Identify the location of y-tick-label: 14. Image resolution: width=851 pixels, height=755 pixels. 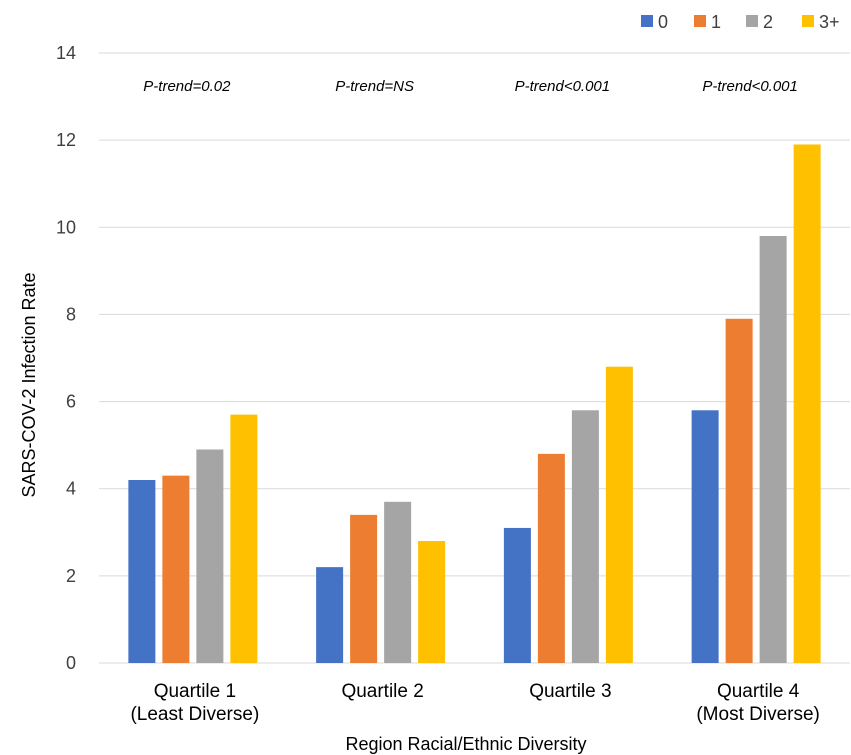
(66, 53).